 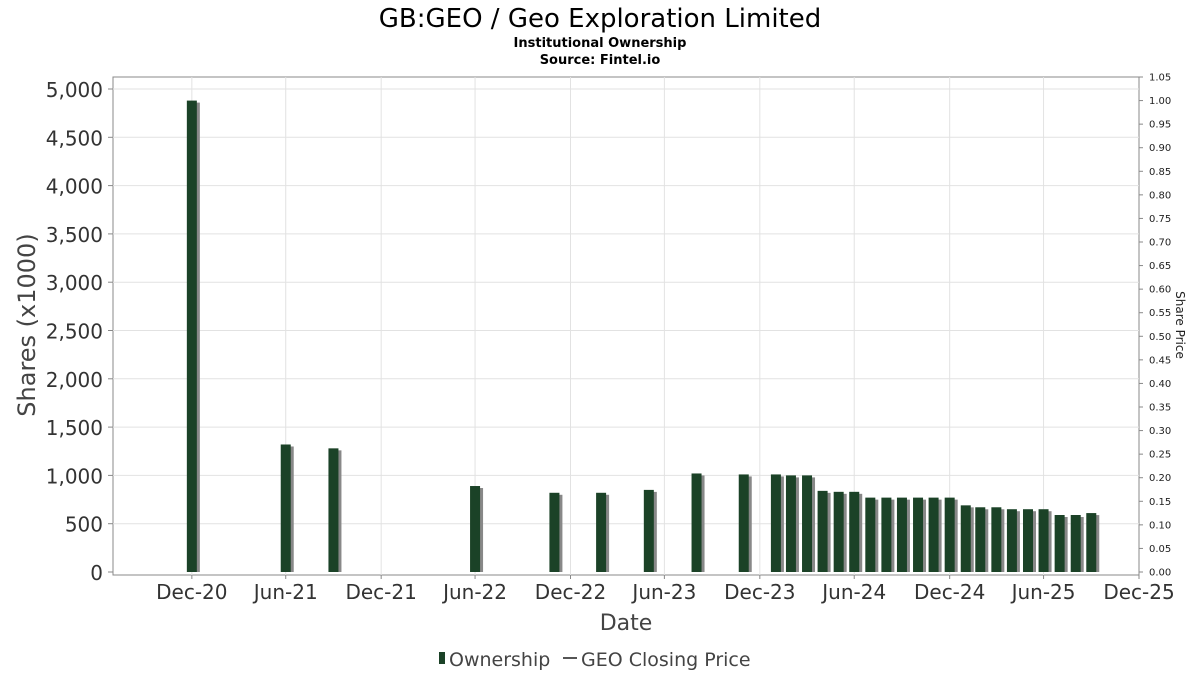 What do you see at coordinates (759, 592) in the screenshot?
I see `x-tick-label: Dec-23` at bounding box center [759, 592].